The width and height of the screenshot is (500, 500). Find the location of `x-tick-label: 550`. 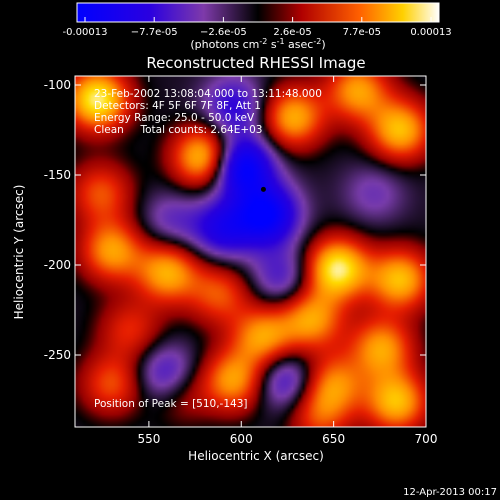

x-tick-label: 550 is located at coordinates (148, 439).